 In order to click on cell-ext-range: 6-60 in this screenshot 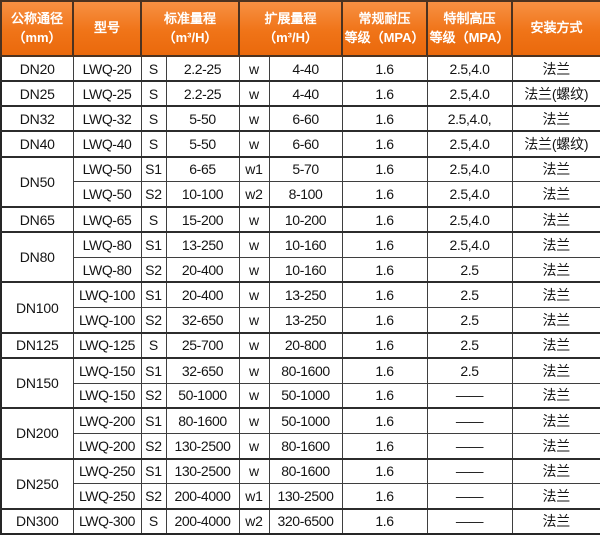, I will do `click(305, 144)`.